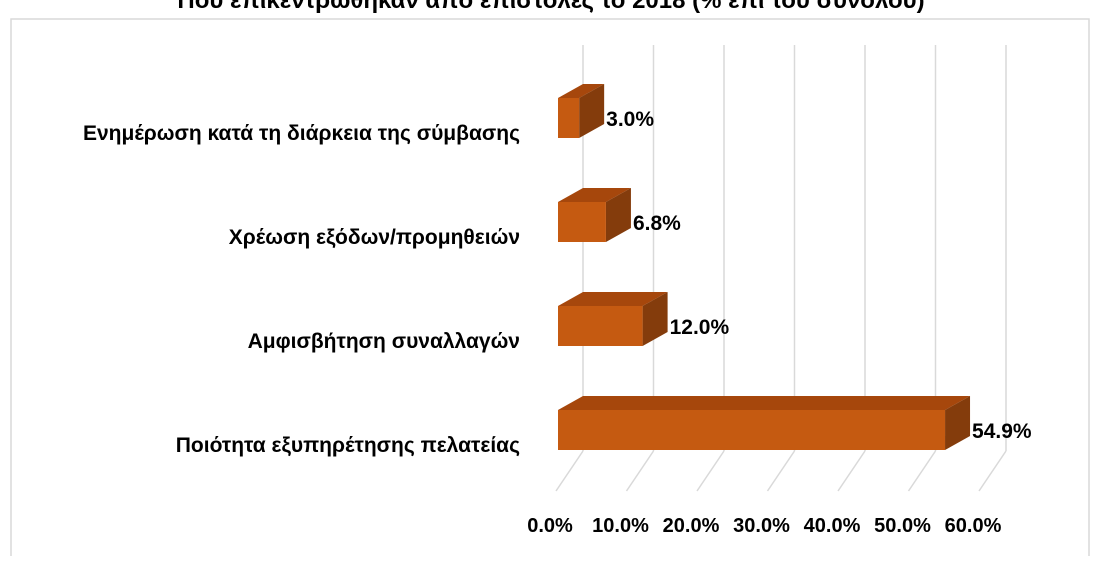 The width and height of the screenshot is (1102, 561). I want to click on x-tick-label: 50.0%, so click(902, 526).